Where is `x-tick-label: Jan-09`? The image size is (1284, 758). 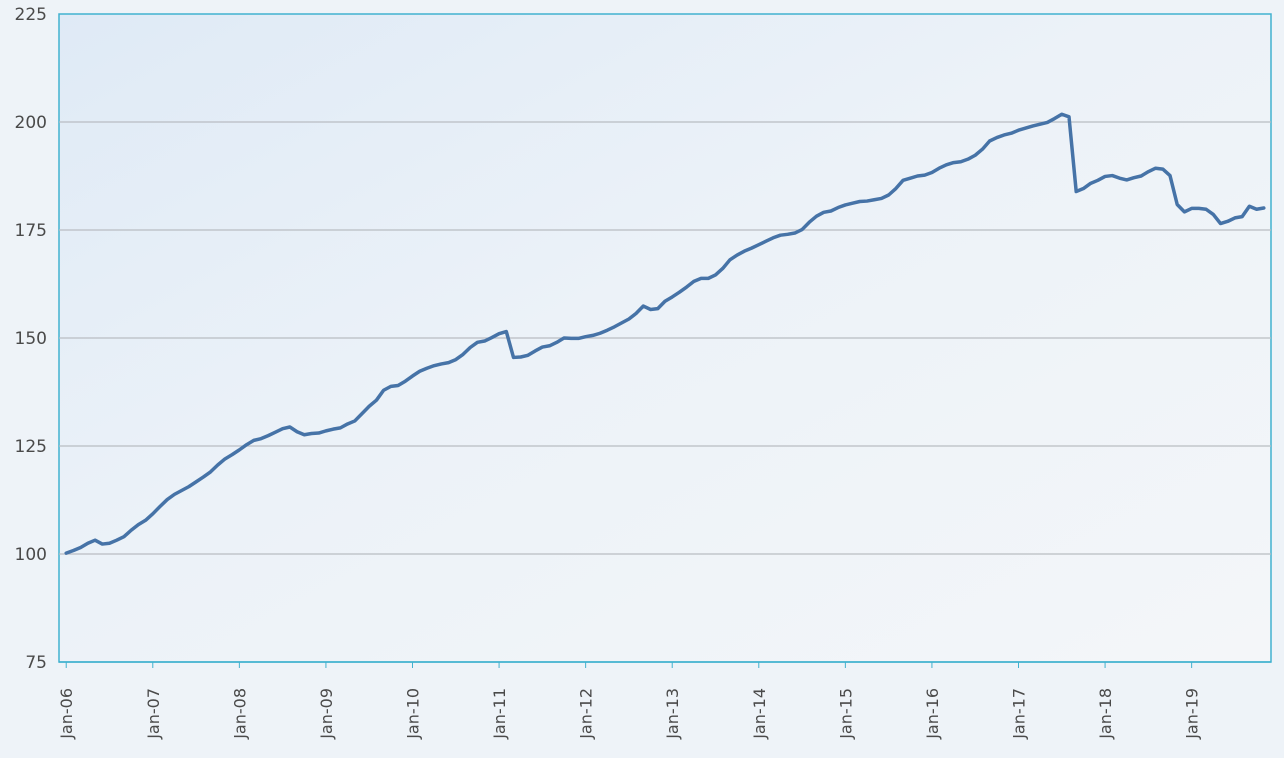 x-tick-label: Jan-09 is located at coordinates (326, 714).